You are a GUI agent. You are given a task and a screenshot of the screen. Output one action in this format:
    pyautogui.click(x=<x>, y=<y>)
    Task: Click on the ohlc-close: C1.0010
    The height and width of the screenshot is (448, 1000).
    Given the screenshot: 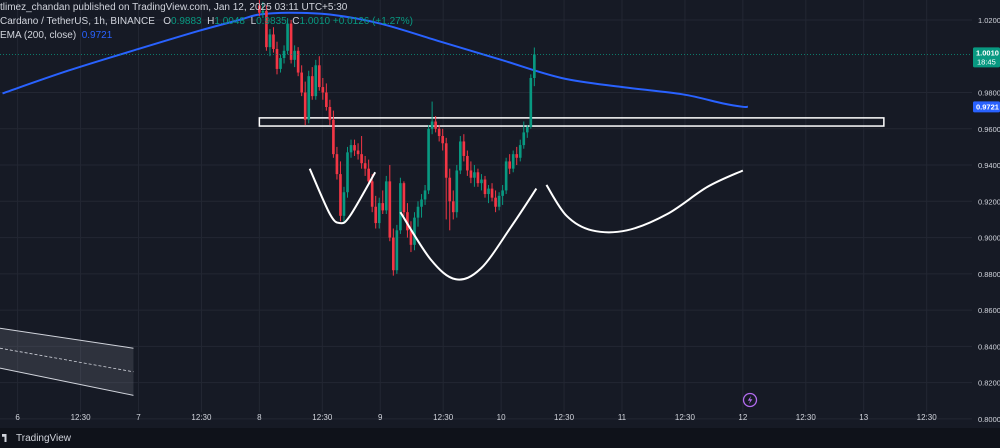 What is the action you would take?
    pyautogui.click(x=311, y=21)
    